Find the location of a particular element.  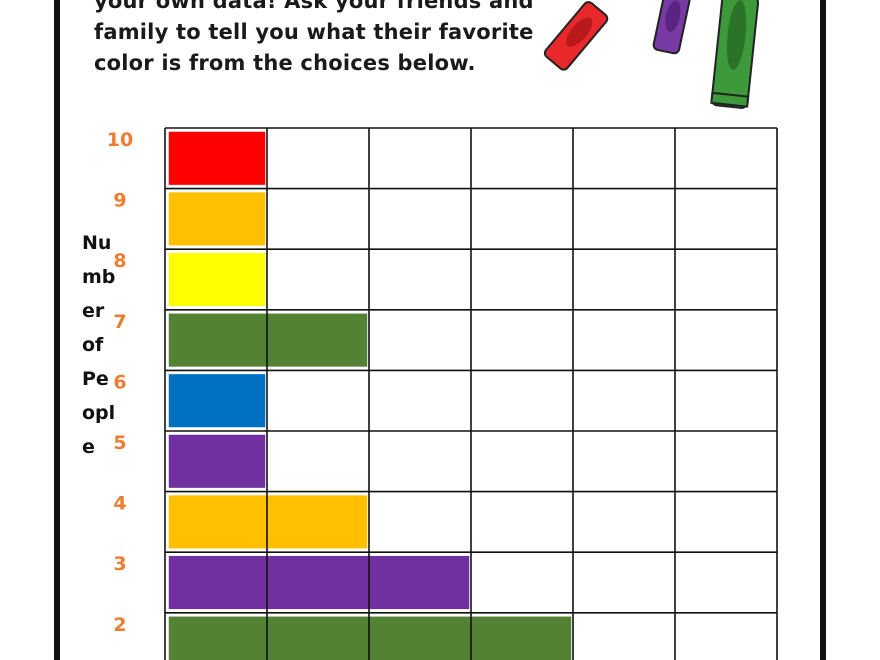

y-tick-label: 5 is located at coordinates (119, 443).